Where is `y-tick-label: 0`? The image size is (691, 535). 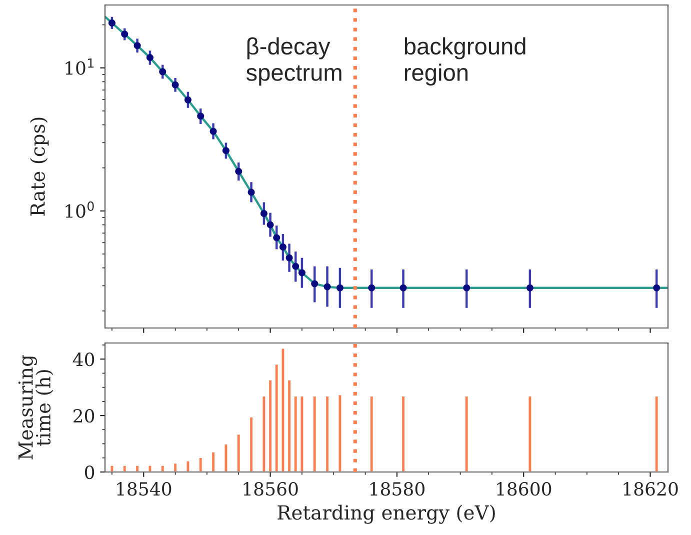
y-tick-label: 0 is located at coordinates (89, 472).